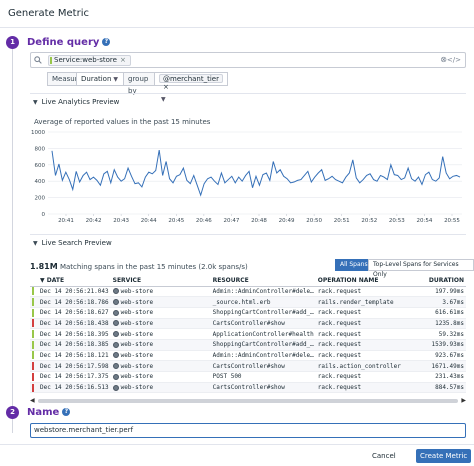 The image size is (474, 466). I want to click on date-cell: Dec 14 20:56:18.395, so click(74, 334).